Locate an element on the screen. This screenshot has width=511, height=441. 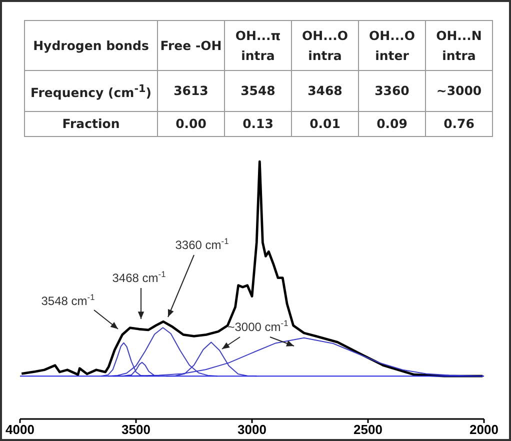
x-tick-label: 3000 is located at coordinates (252, 430).